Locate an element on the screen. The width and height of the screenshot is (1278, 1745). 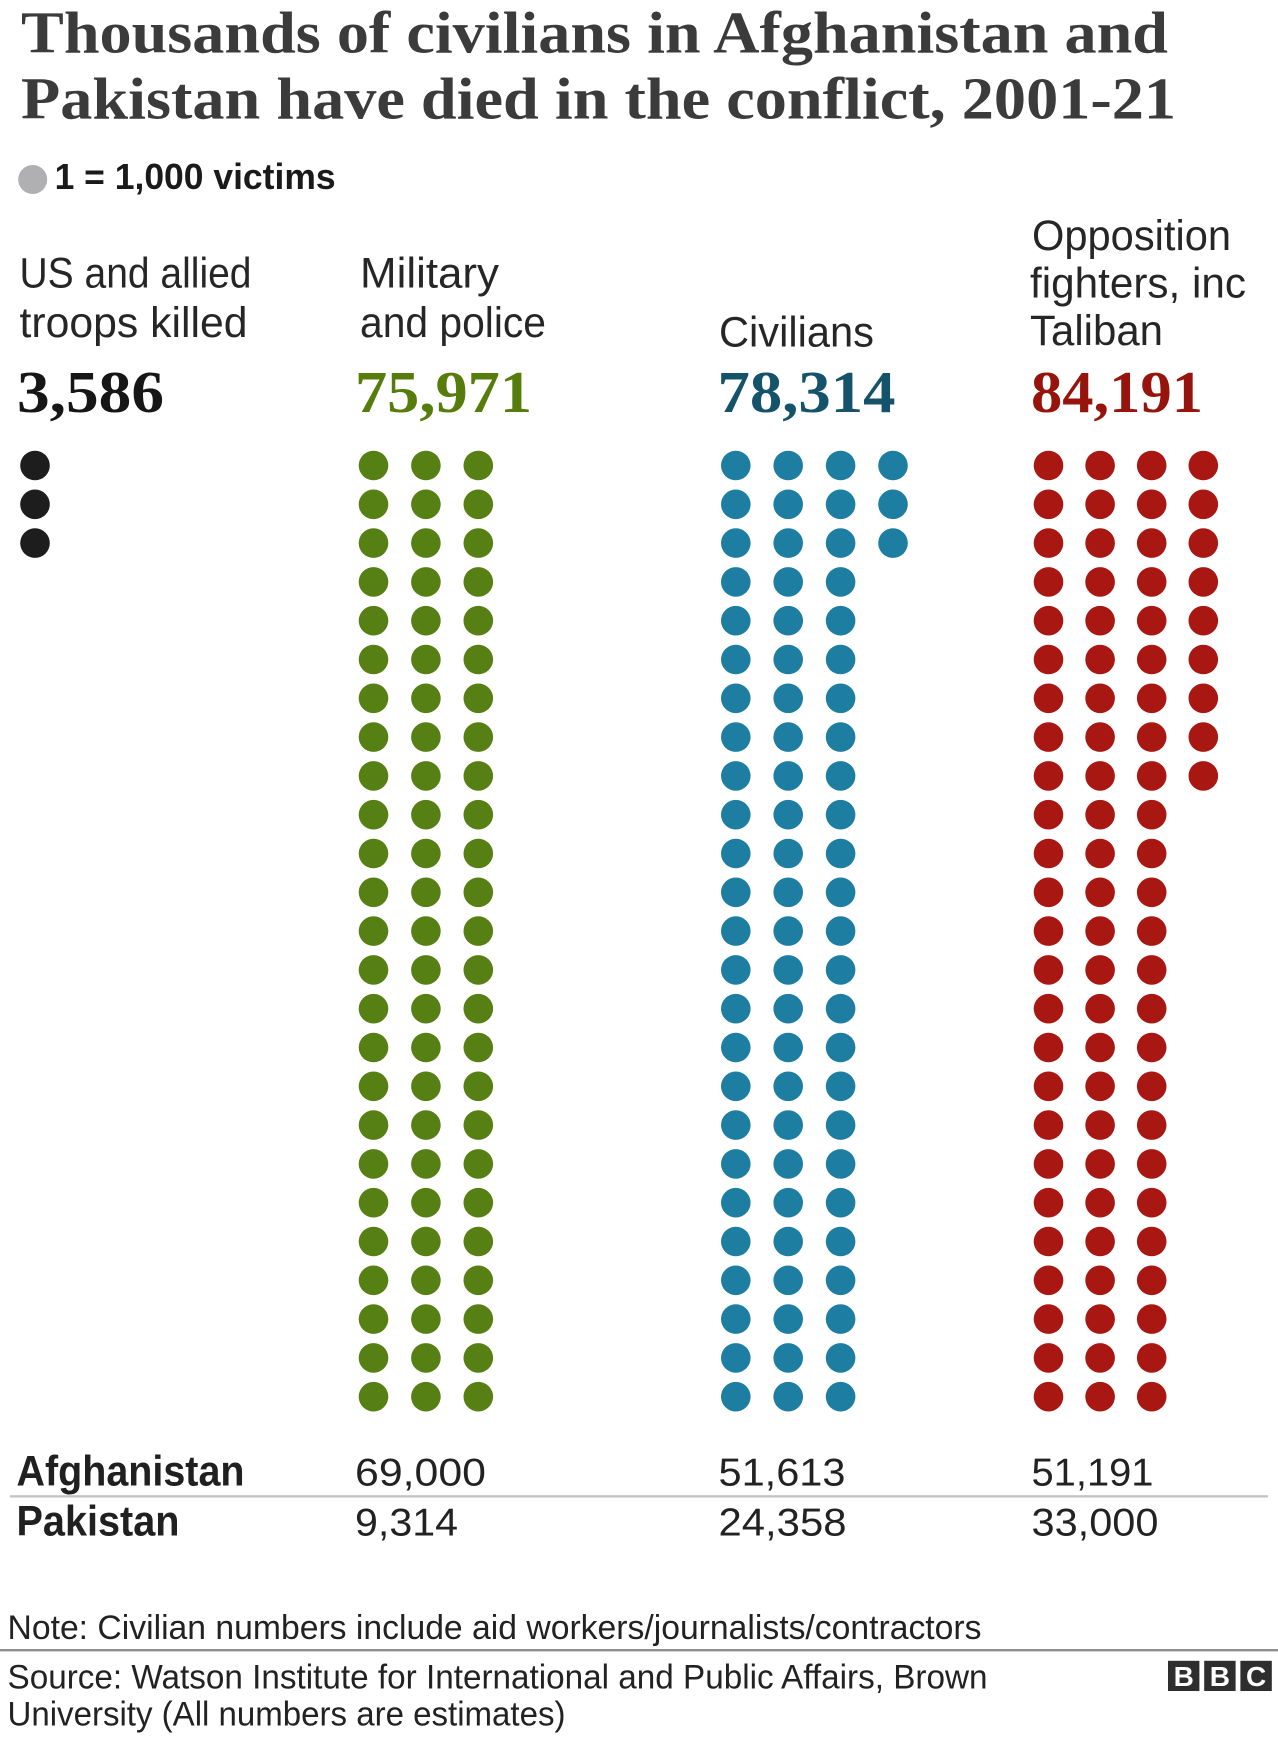
svg-text: C is located at coordinates (1256, 1676).